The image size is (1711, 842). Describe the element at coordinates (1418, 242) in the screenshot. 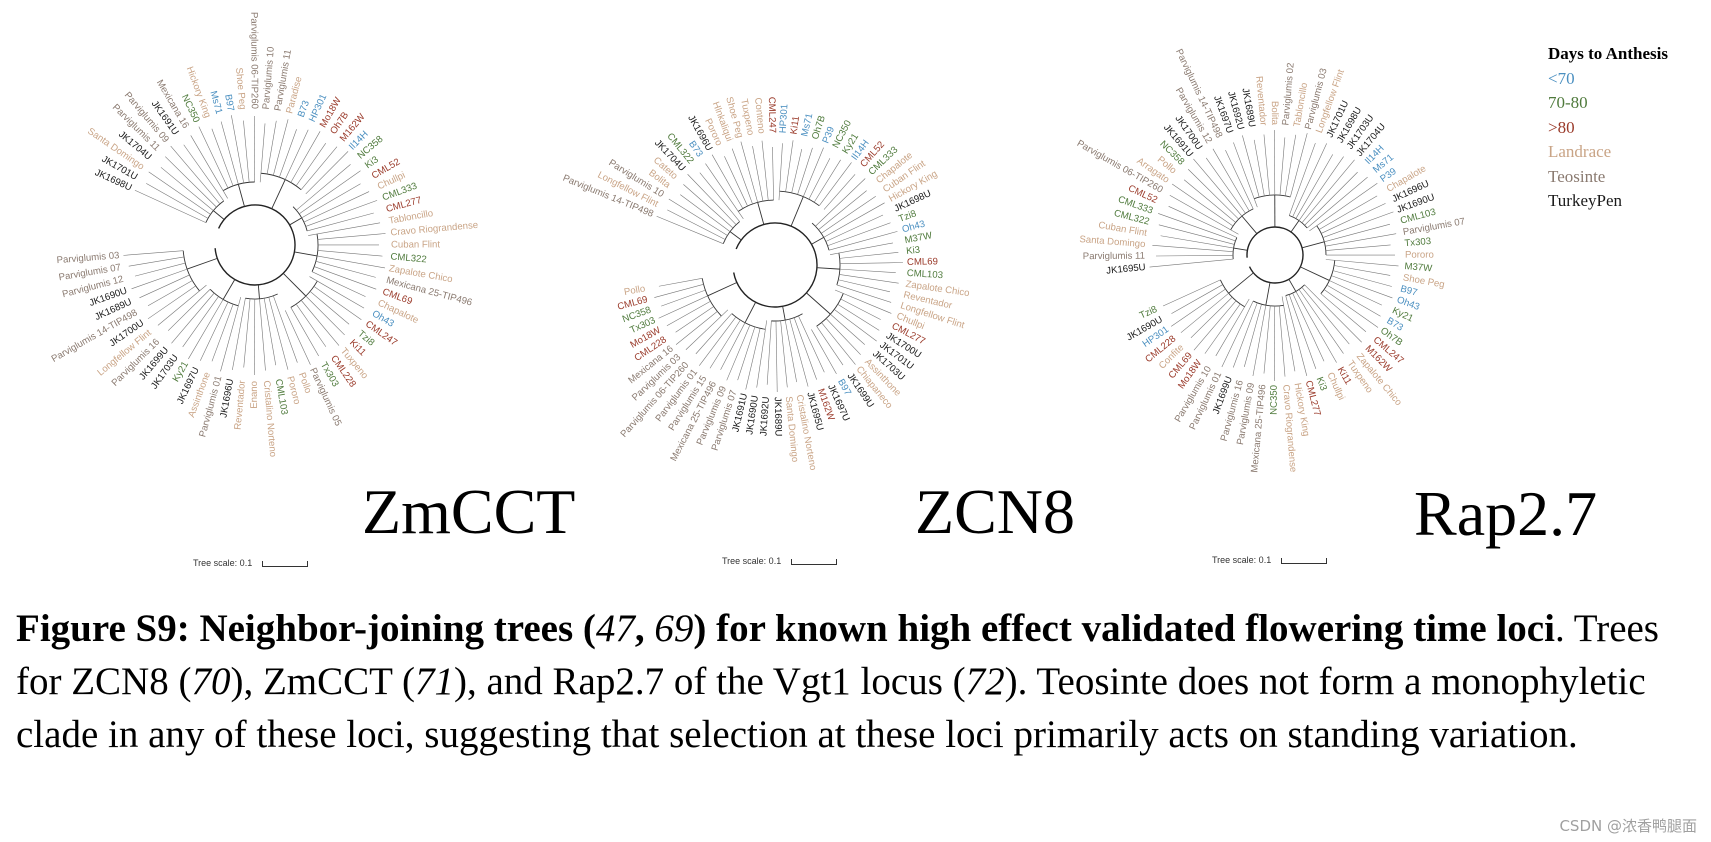

I see `leaf-label: Tx303` at that location.